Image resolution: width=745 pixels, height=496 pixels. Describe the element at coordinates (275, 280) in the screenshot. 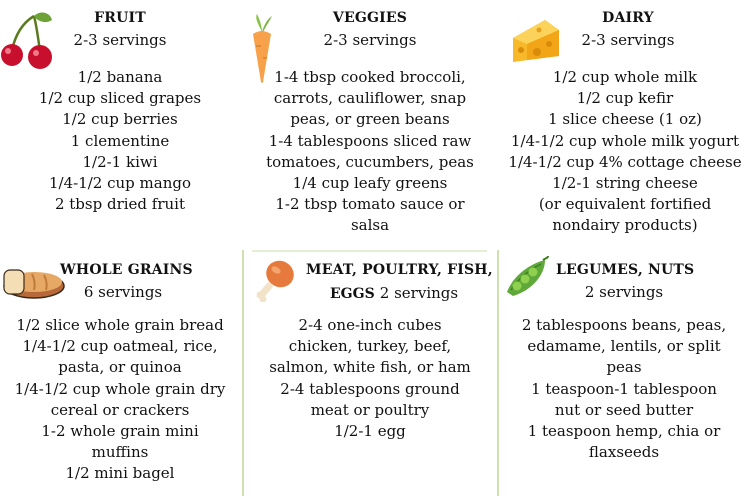

I see `drumstick-icon` at that location.